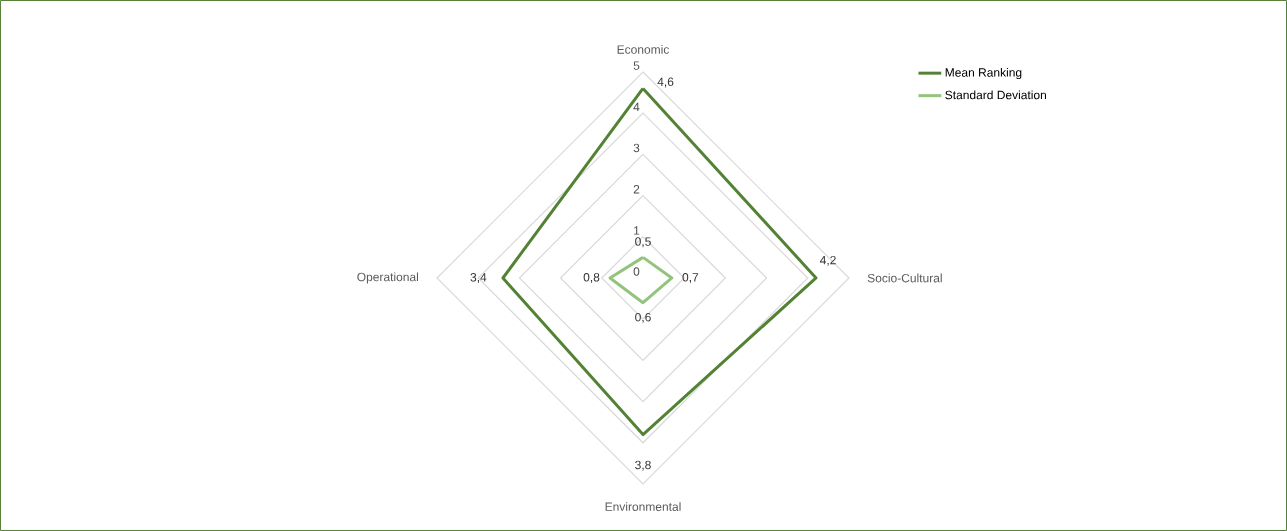 The height and width of the screenshot is (531, 1287). I want to click on data-label: 3,8, so click(643, 465).